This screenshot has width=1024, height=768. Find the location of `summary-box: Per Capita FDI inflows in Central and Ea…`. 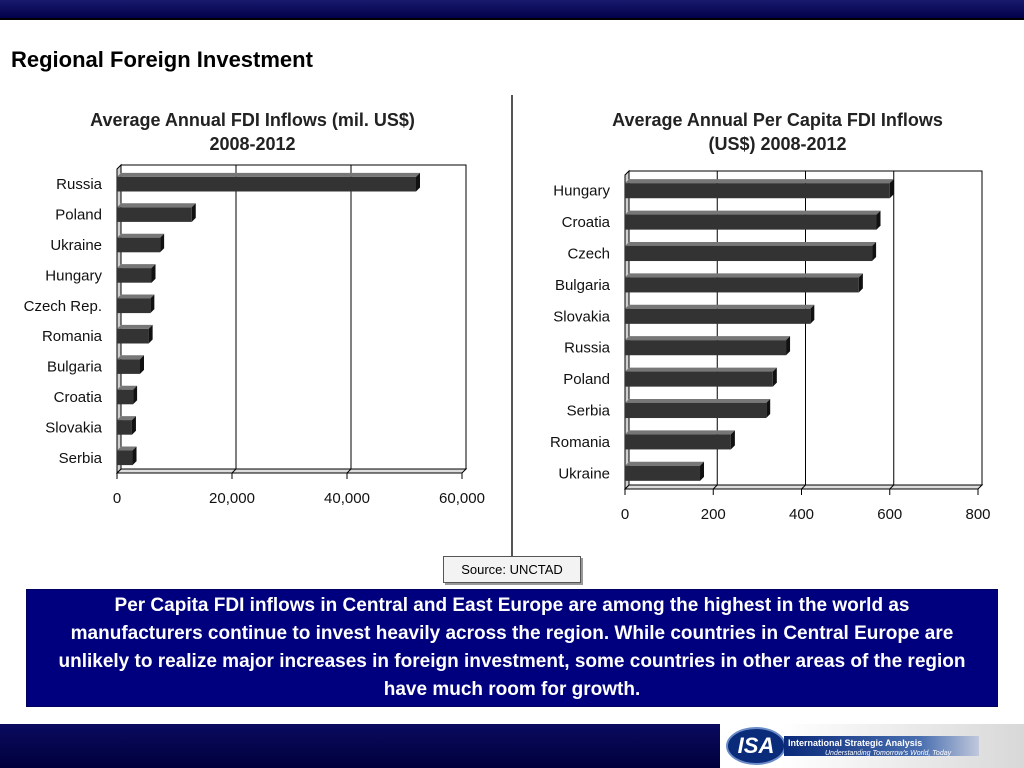

summary-box: Per Capita FDI inflows in Central and Ea… is located at coordinates (512, 648).